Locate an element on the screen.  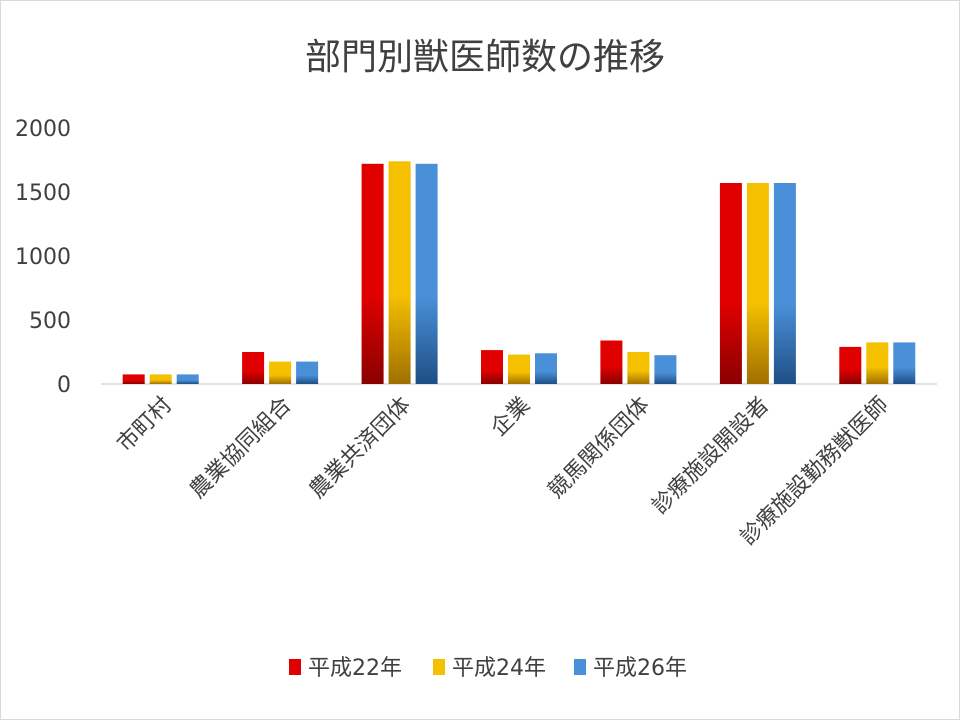
category-label: 競馬関係団体 is located at coordinates (599, 448).